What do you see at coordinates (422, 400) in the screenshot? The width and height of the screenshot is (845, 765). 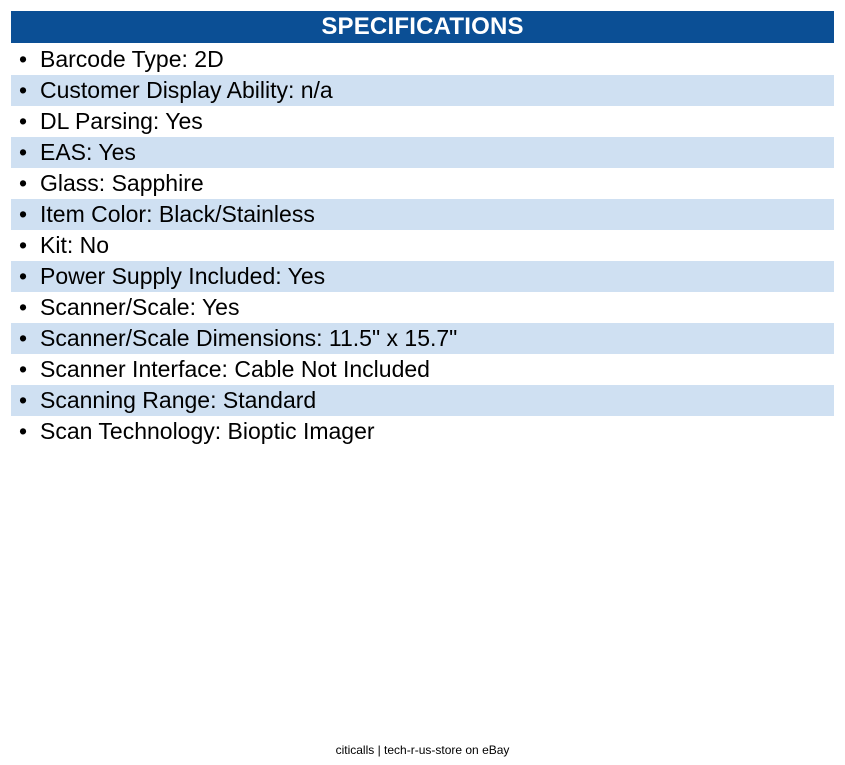 I see `spec-row: • Scanning Range: Standard` at bounding box center [422, 400].